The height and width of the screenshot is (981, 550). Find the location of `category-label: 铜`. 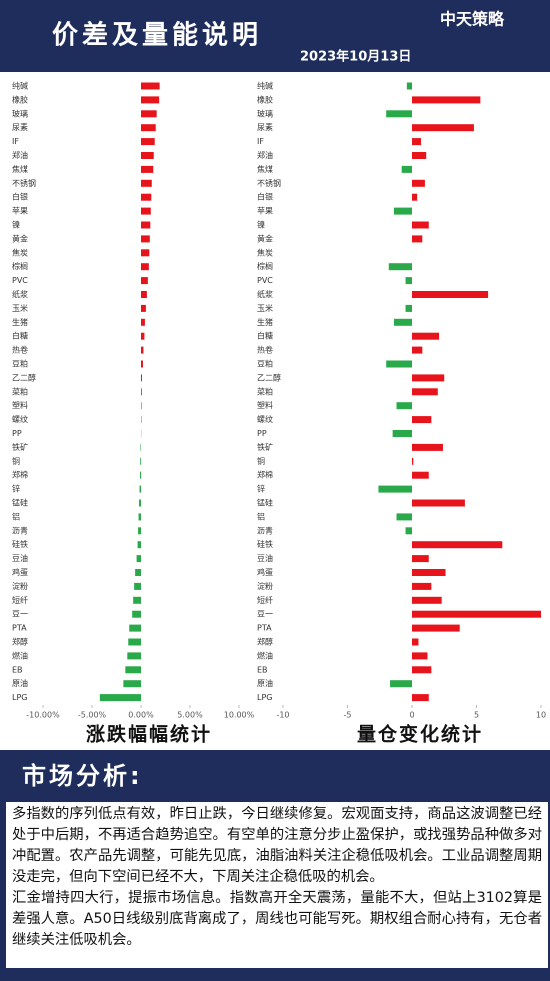

category-label: 铜 is located at coordinates (16, 461).